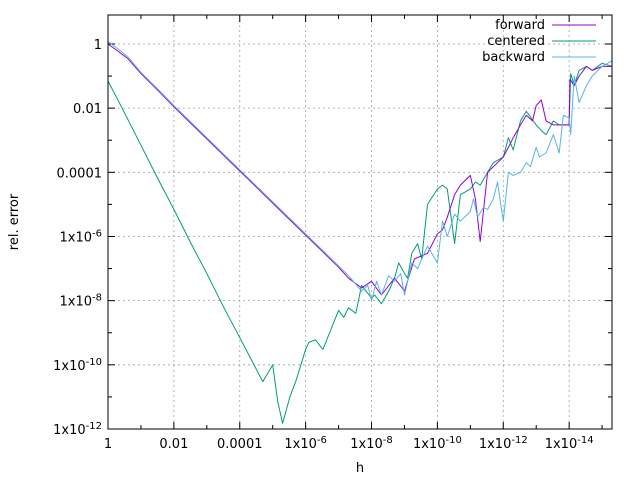  Describe the element at coordinates (77, 429) in the screenshot. I see `y-tick-label: 1x10⁻¹²` at that location.